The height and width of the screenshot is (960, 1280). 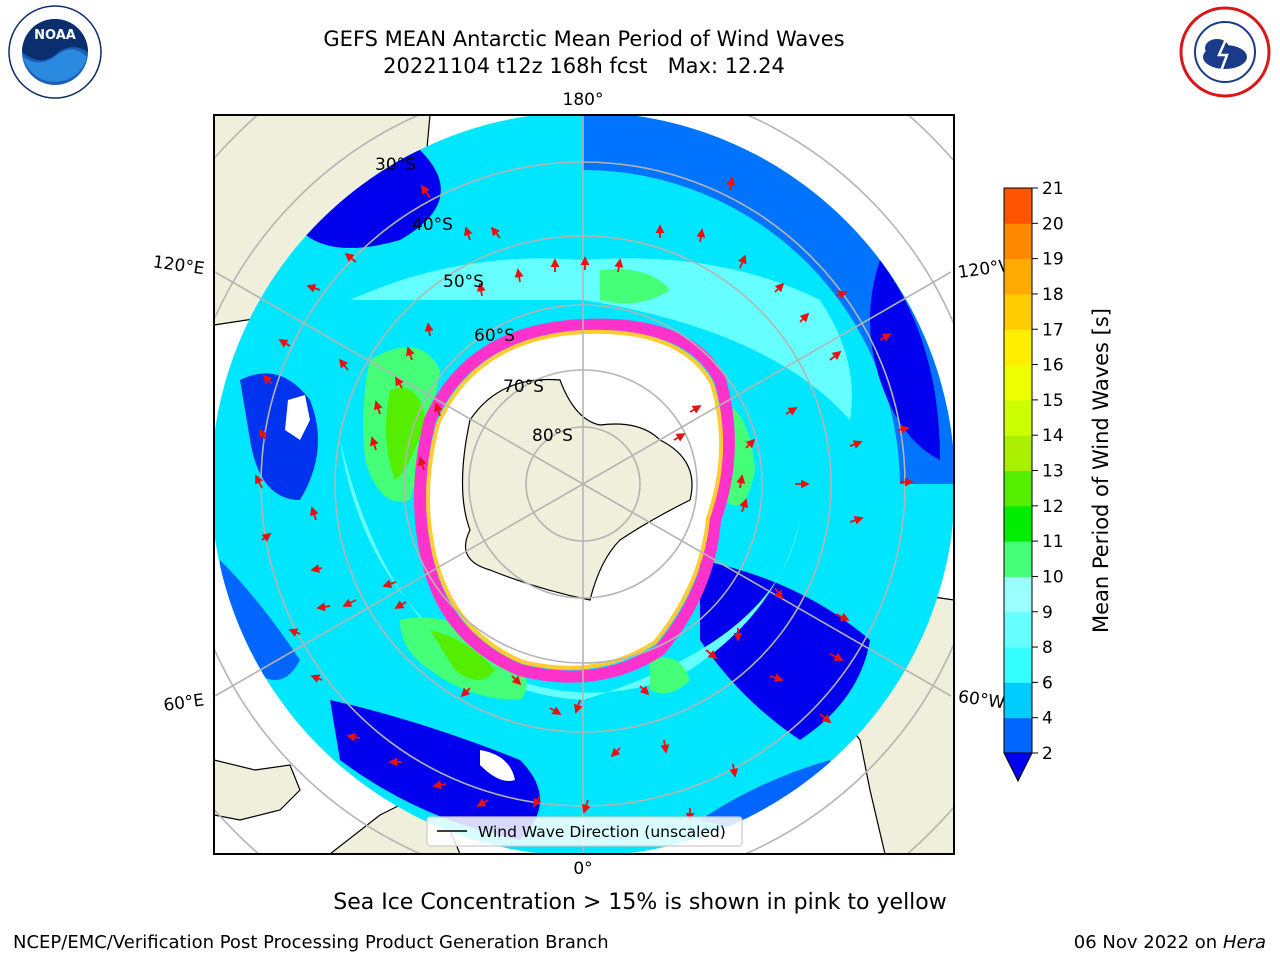 What do you see at coordinates (55, 35) in the screenshot?
I see `svg-text: NOAA` at bounding box center [55, 35].